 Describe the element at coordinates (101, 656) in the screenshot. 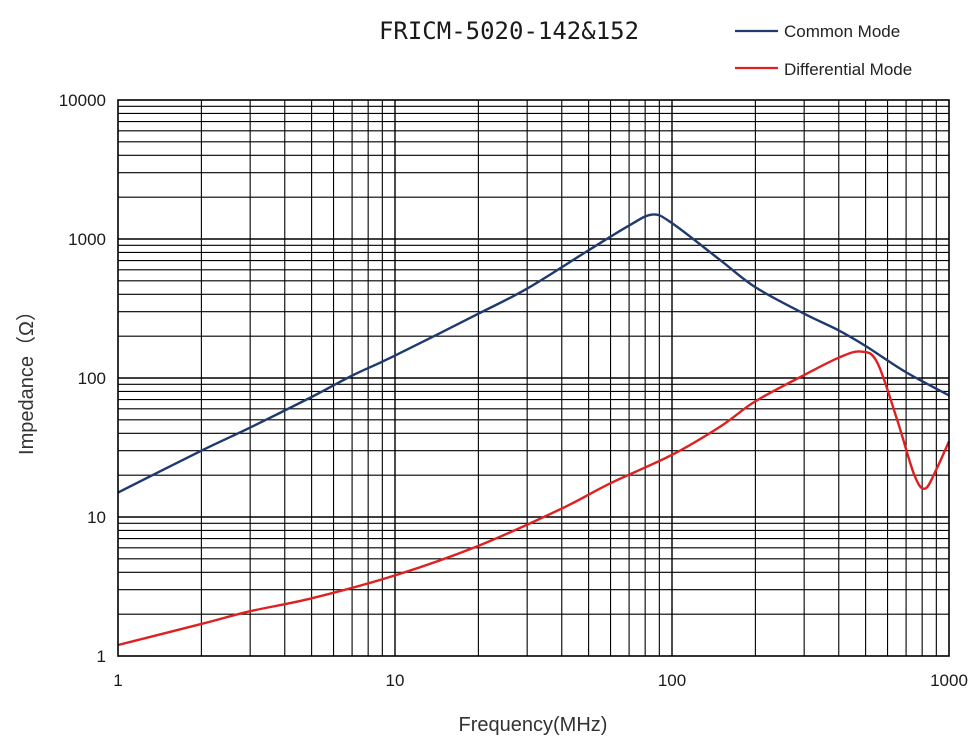

I see `y-tick-label: 1` at that location.